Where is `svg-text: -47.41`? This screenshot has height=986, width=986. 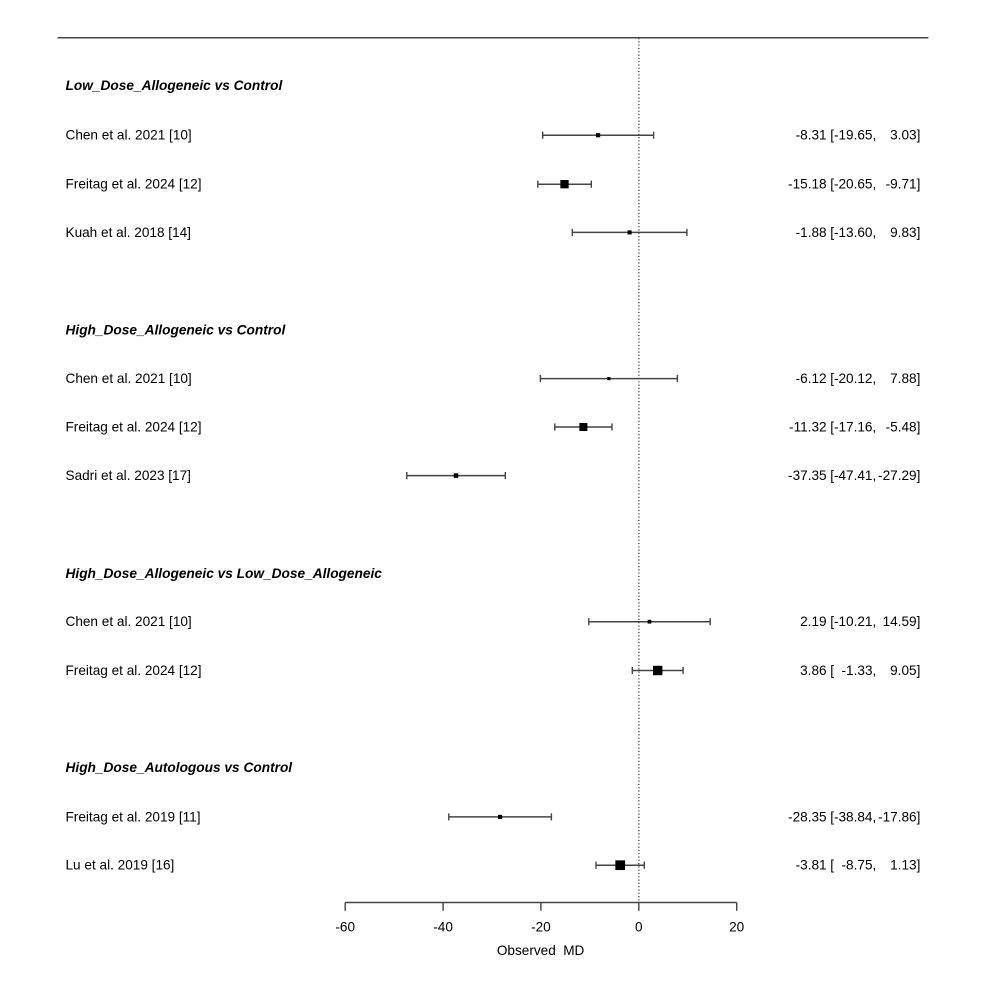 svg-text: -47.41 is located at coordinates (853, 475).